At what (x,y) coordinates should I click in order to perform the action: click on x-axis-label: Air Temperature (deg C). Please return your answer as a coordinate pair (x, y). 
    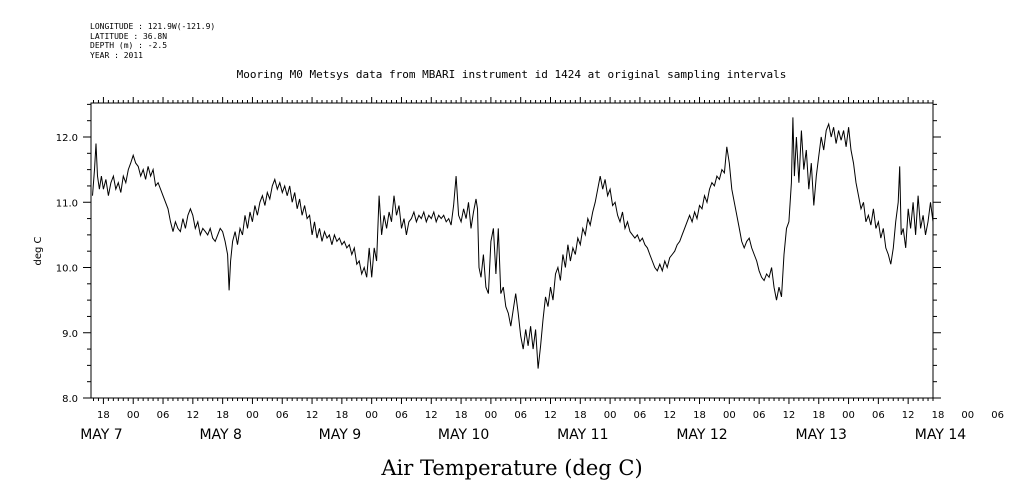
    Looking at the image, I should click on (511, 468).